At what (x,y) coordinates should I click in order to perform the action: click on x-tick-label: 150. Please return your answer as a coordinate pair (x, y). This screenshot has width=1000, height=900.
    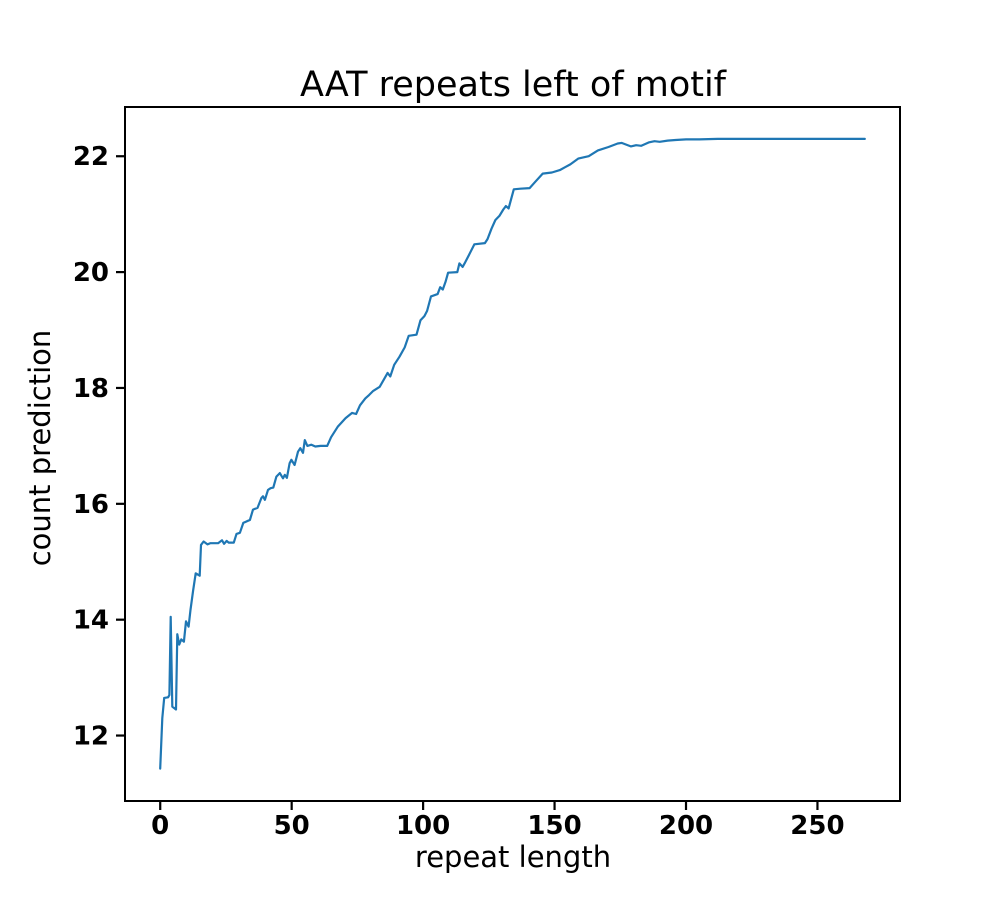
    Looking at the image, I should click on (554, 826).